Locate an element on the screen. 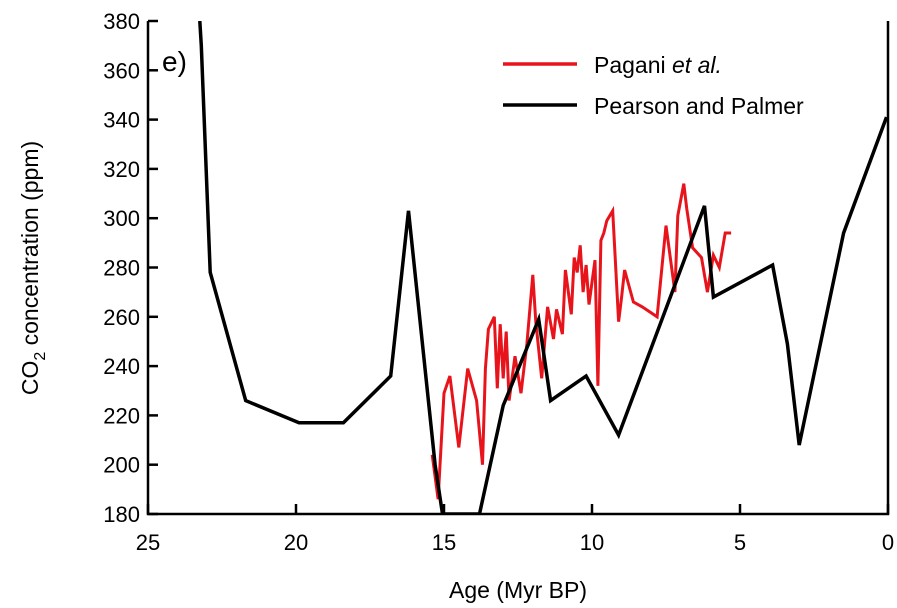 The width and height of the screenshot is (897, 608). legend-label-pearson: Pearson and Palmer is located at coordinates (699, 106).